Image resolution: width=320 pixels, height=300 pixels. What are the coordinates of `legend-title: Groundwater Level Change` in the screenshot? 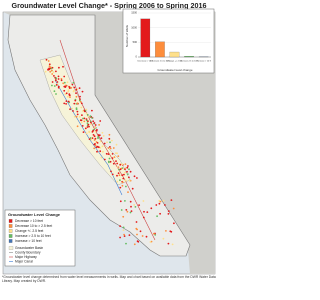 It's located at (34, 214).